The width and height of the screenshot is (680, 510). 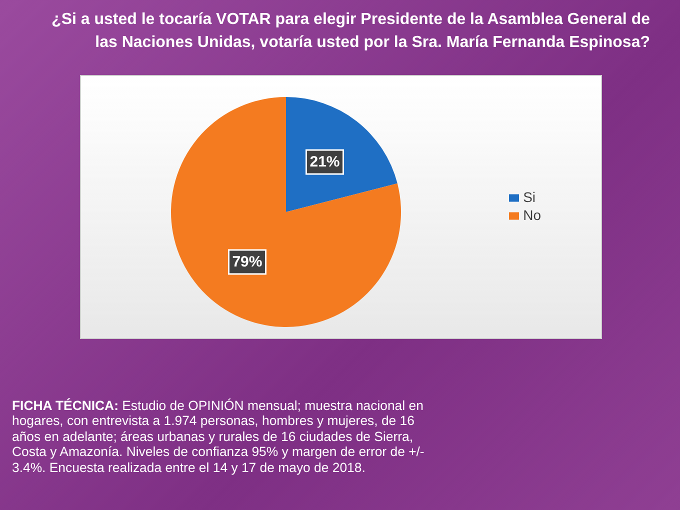 What do you see at coordinates (532, 215) in the screenshot?
I see `legend-label: No` at bounding box center [532, 215].